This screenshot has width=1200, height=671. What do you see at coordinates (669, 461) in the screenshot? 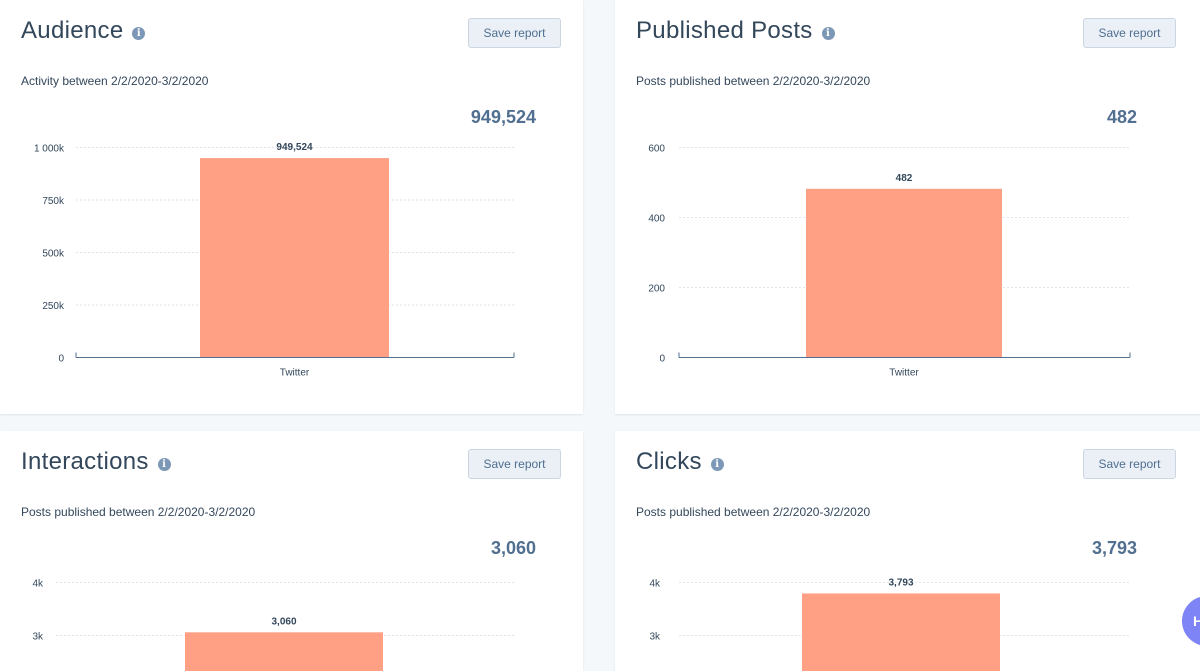
I see `card-title-text: Clicks` at bounding box center [669, 461].